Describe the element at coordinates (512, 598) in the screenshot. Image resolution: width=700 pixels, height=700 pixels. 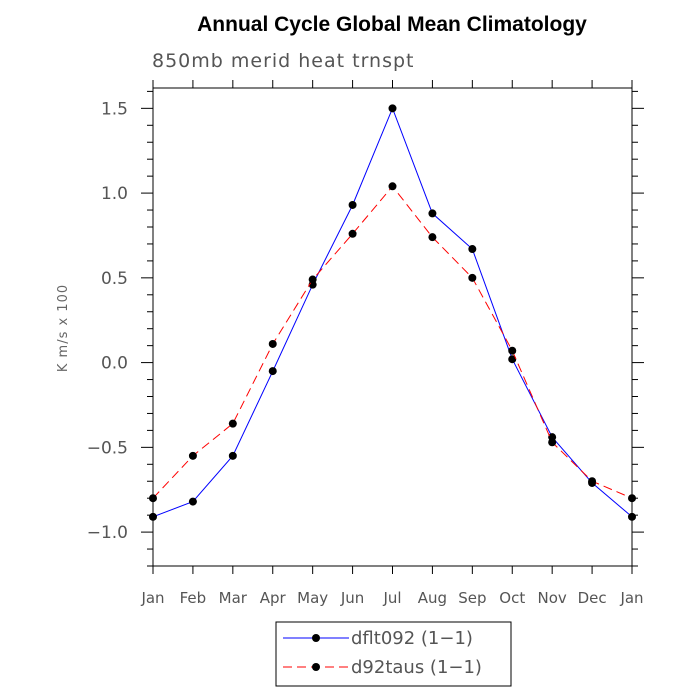
I see `x-tick-label: Oct` at that location.